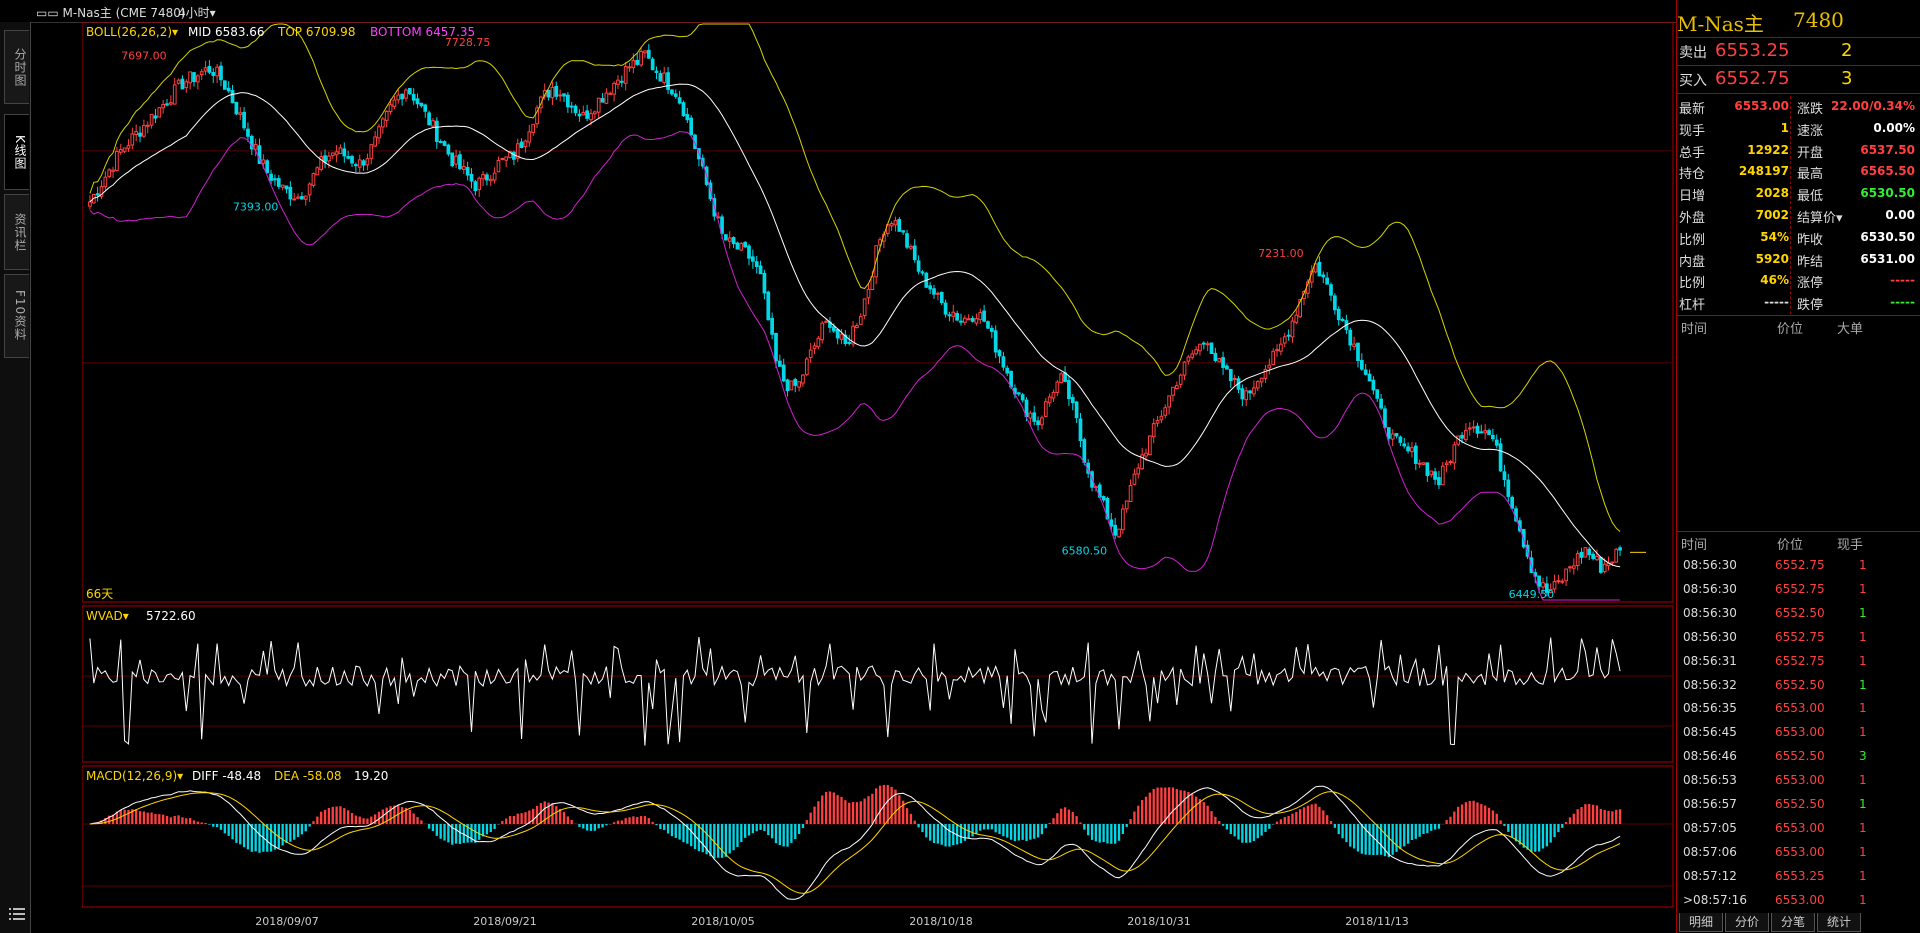 This screenshot has width=1920, height=933. I want to click on tab-trades: 分笔, so click(1793, 922).